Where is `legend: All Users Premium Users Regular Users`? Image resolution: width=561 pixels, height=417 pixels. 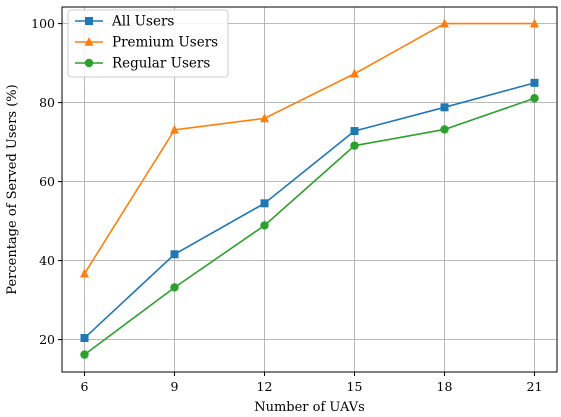
legend: All Users Premium Users Regular Users is located at coordinates (148, 43).